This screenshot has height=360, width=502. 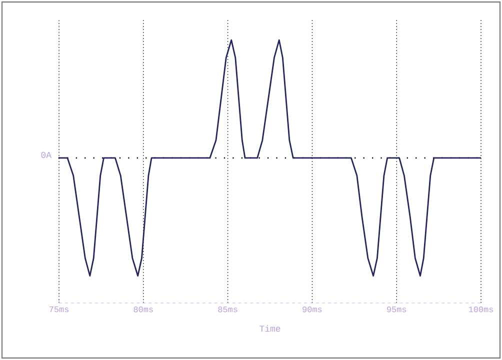 What do you see at coordinates (59, 309) in the screenshot?
I see `x-tick-label: 75ms` at bounding box center [59, 309].